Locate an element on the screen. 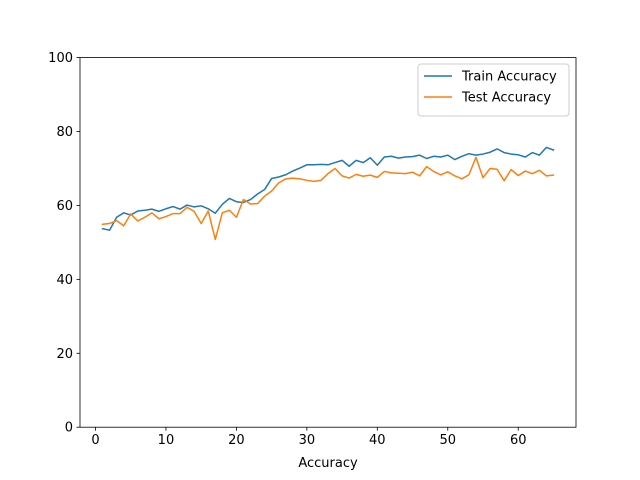  x-tick-label: 20 is located at coordinates (236, 440).